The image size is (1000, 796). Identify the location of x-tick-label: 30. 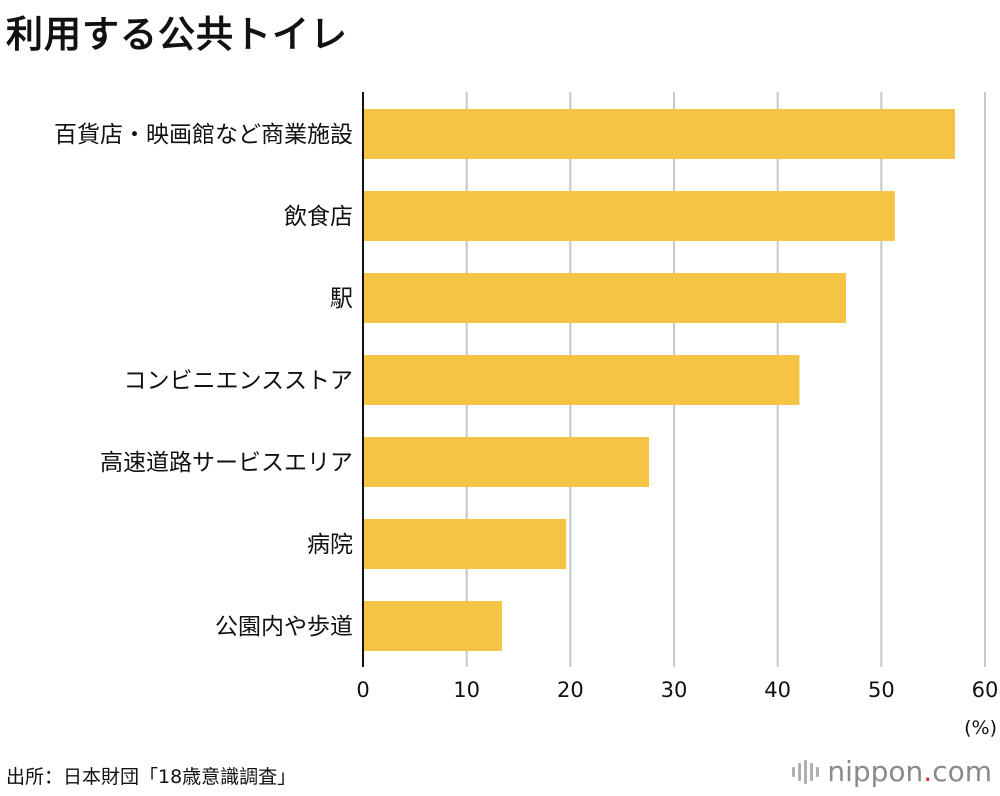
(674, 690).